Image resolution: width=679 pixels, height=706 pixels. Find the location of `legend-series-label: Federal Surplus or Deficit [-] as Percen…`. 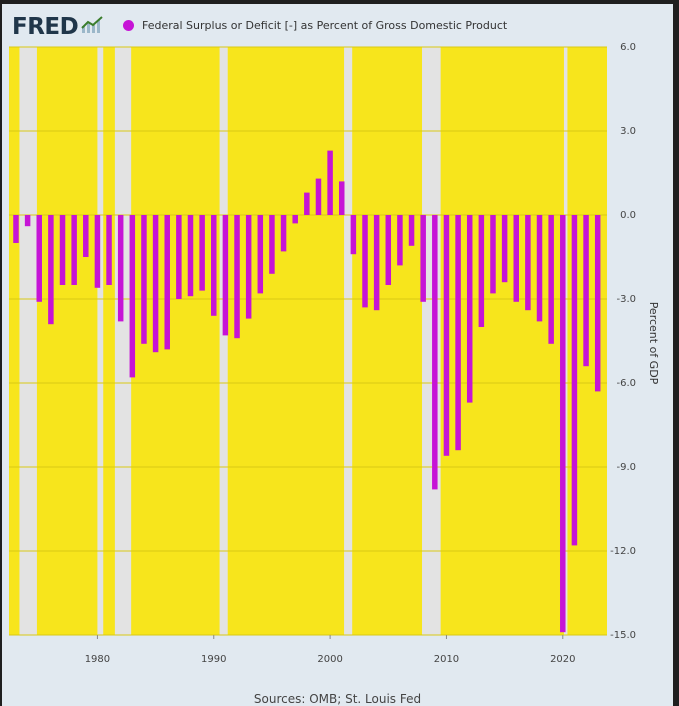

legend-series-label: Federal Surplus or Deficit [-] as Percen… is located at coordinates (325, 25).